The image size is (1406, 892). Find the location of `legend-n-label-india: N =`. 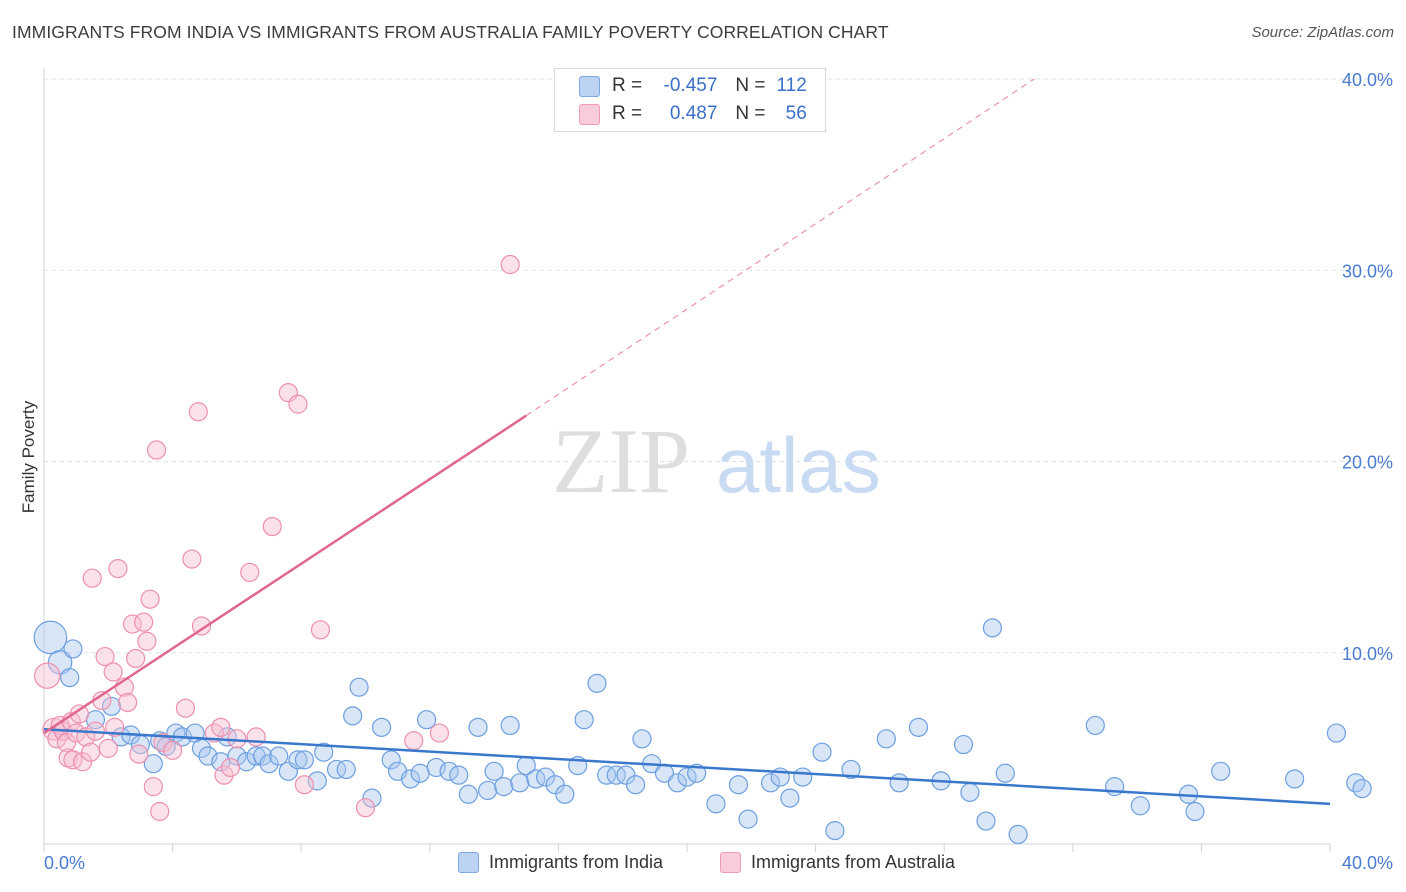

legend-n-label-india: N = is located at coordinates (750, 85).